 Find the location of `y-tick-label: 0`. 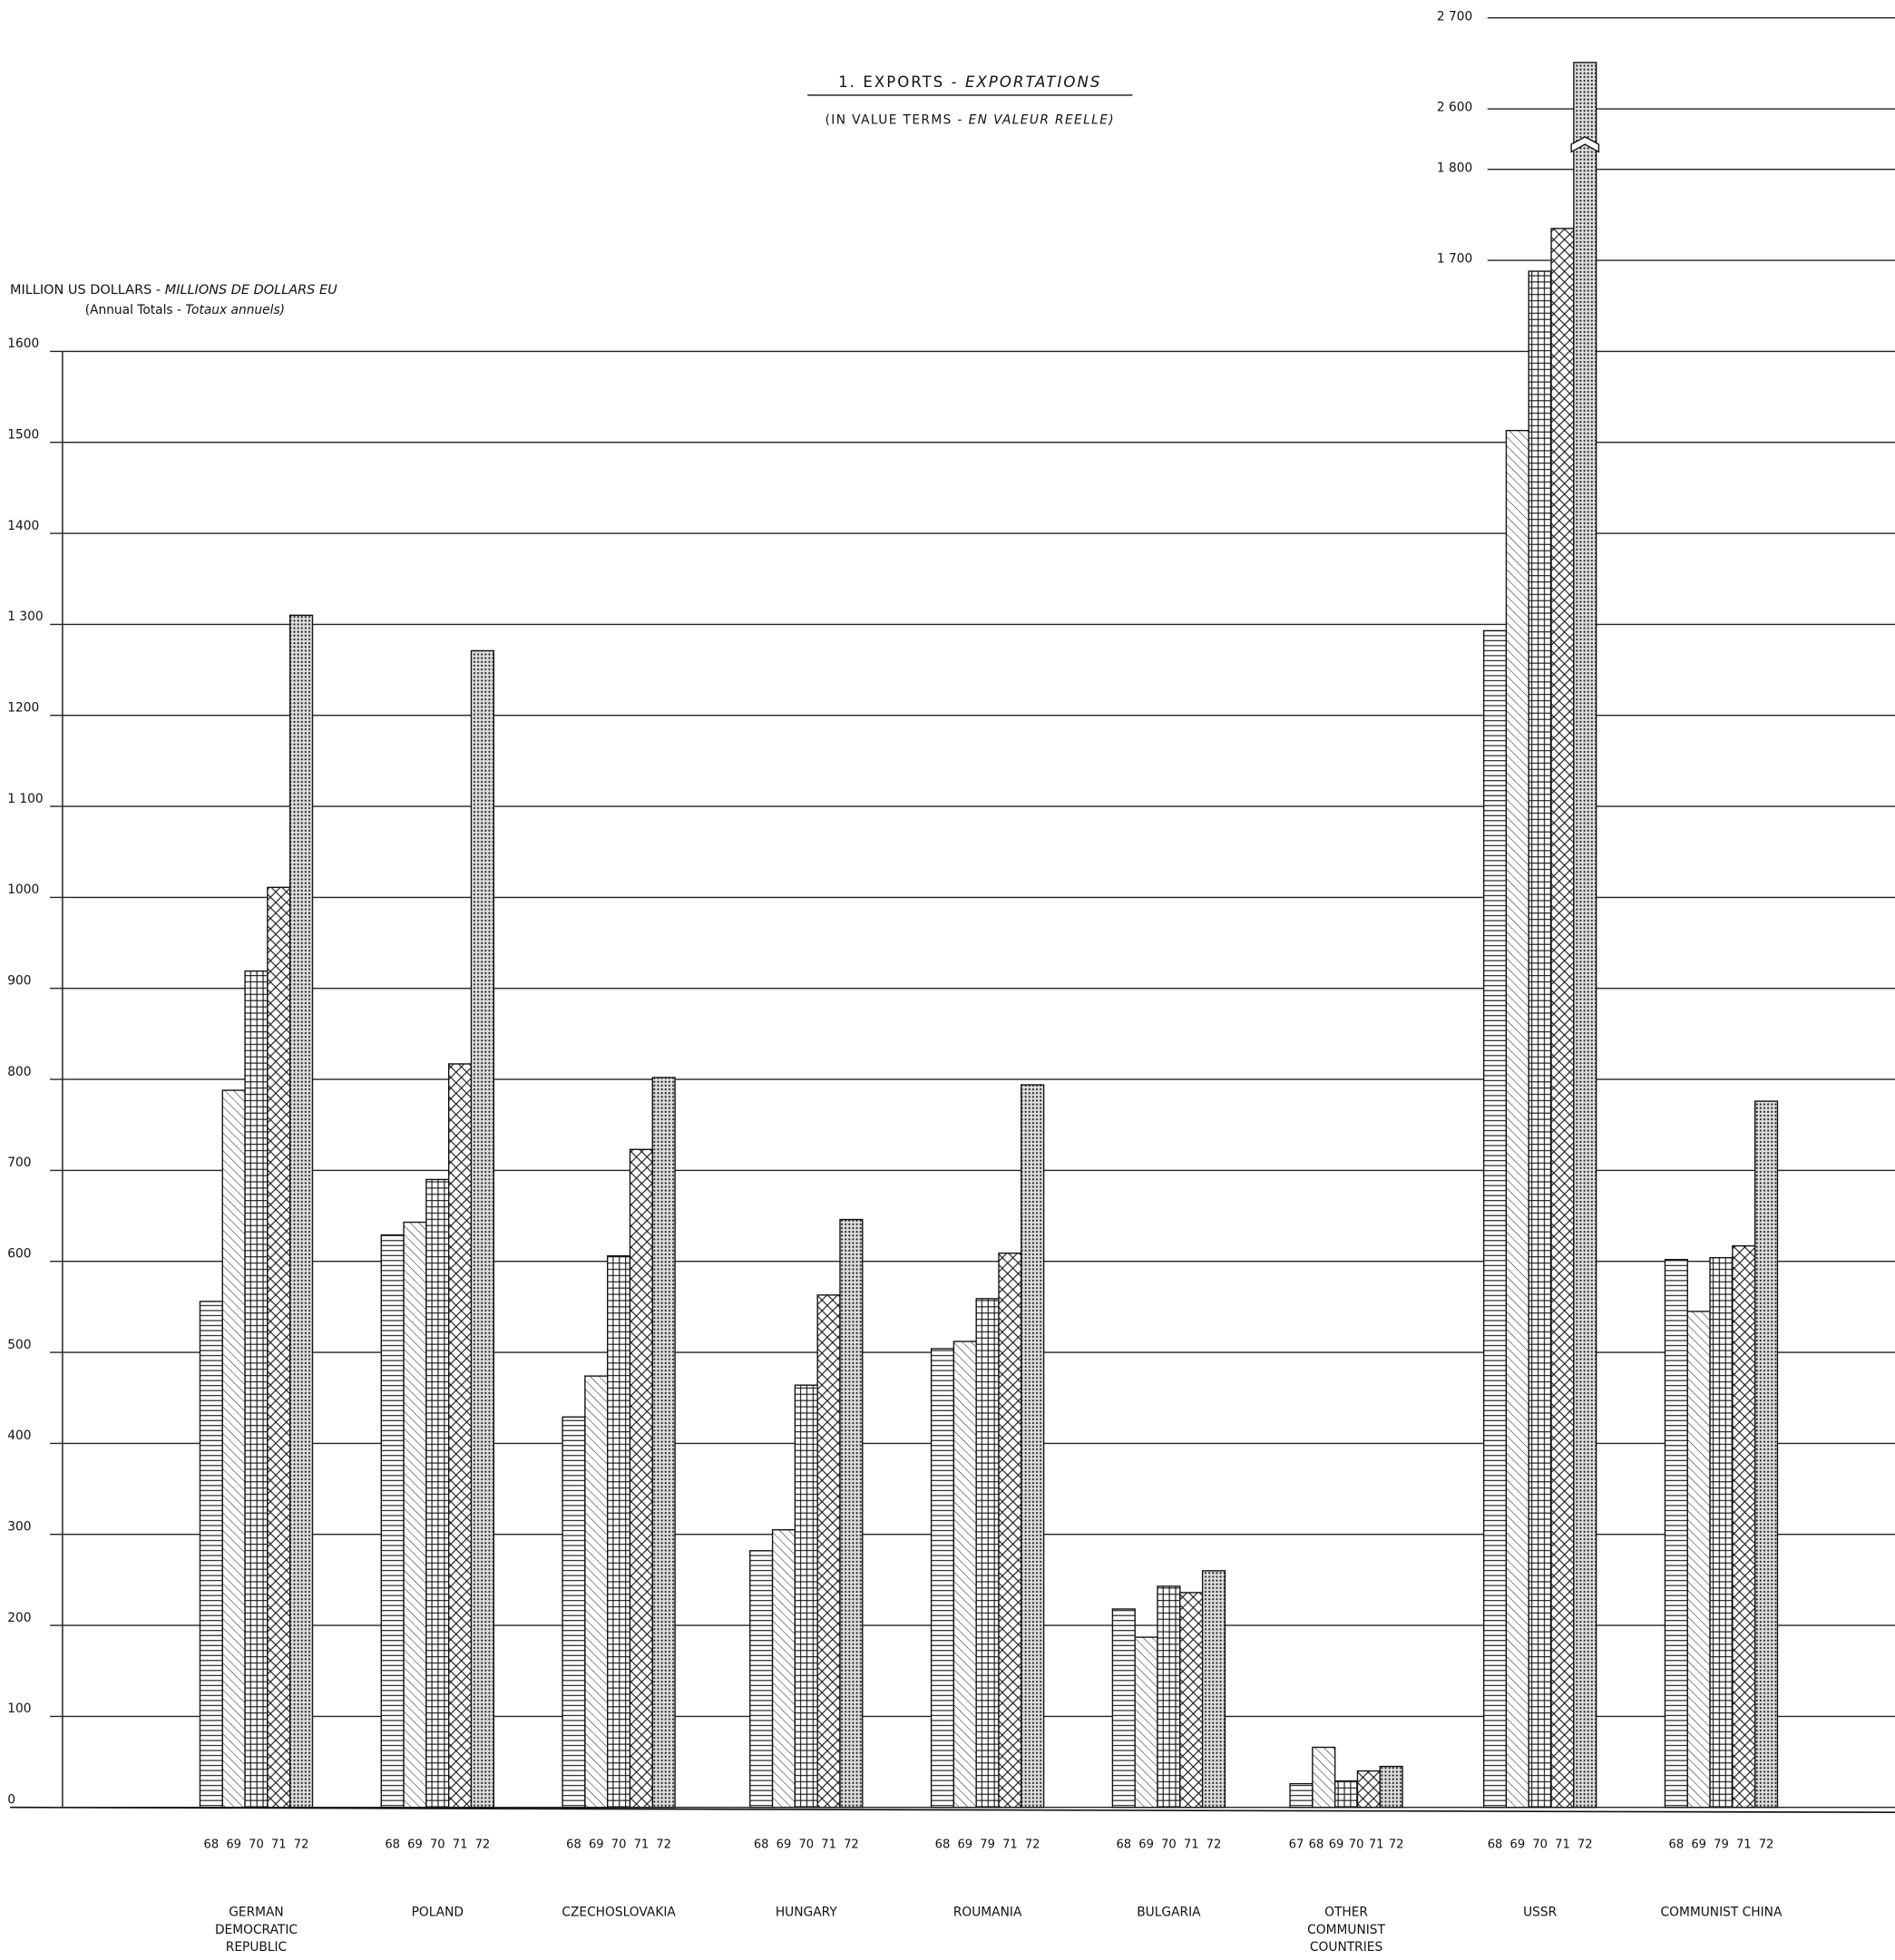

y-tick-label: 0 is located at coordinates (11, 1799).